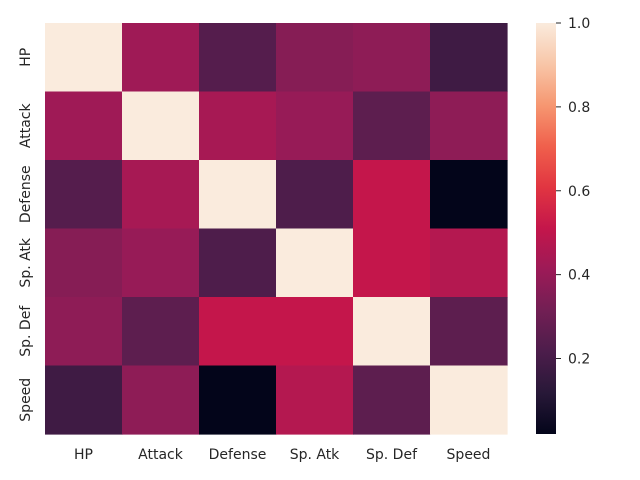  Describe the element at coordinates (161, 455) in the screenshot. I see `x-tick-label: Attack` at that location.